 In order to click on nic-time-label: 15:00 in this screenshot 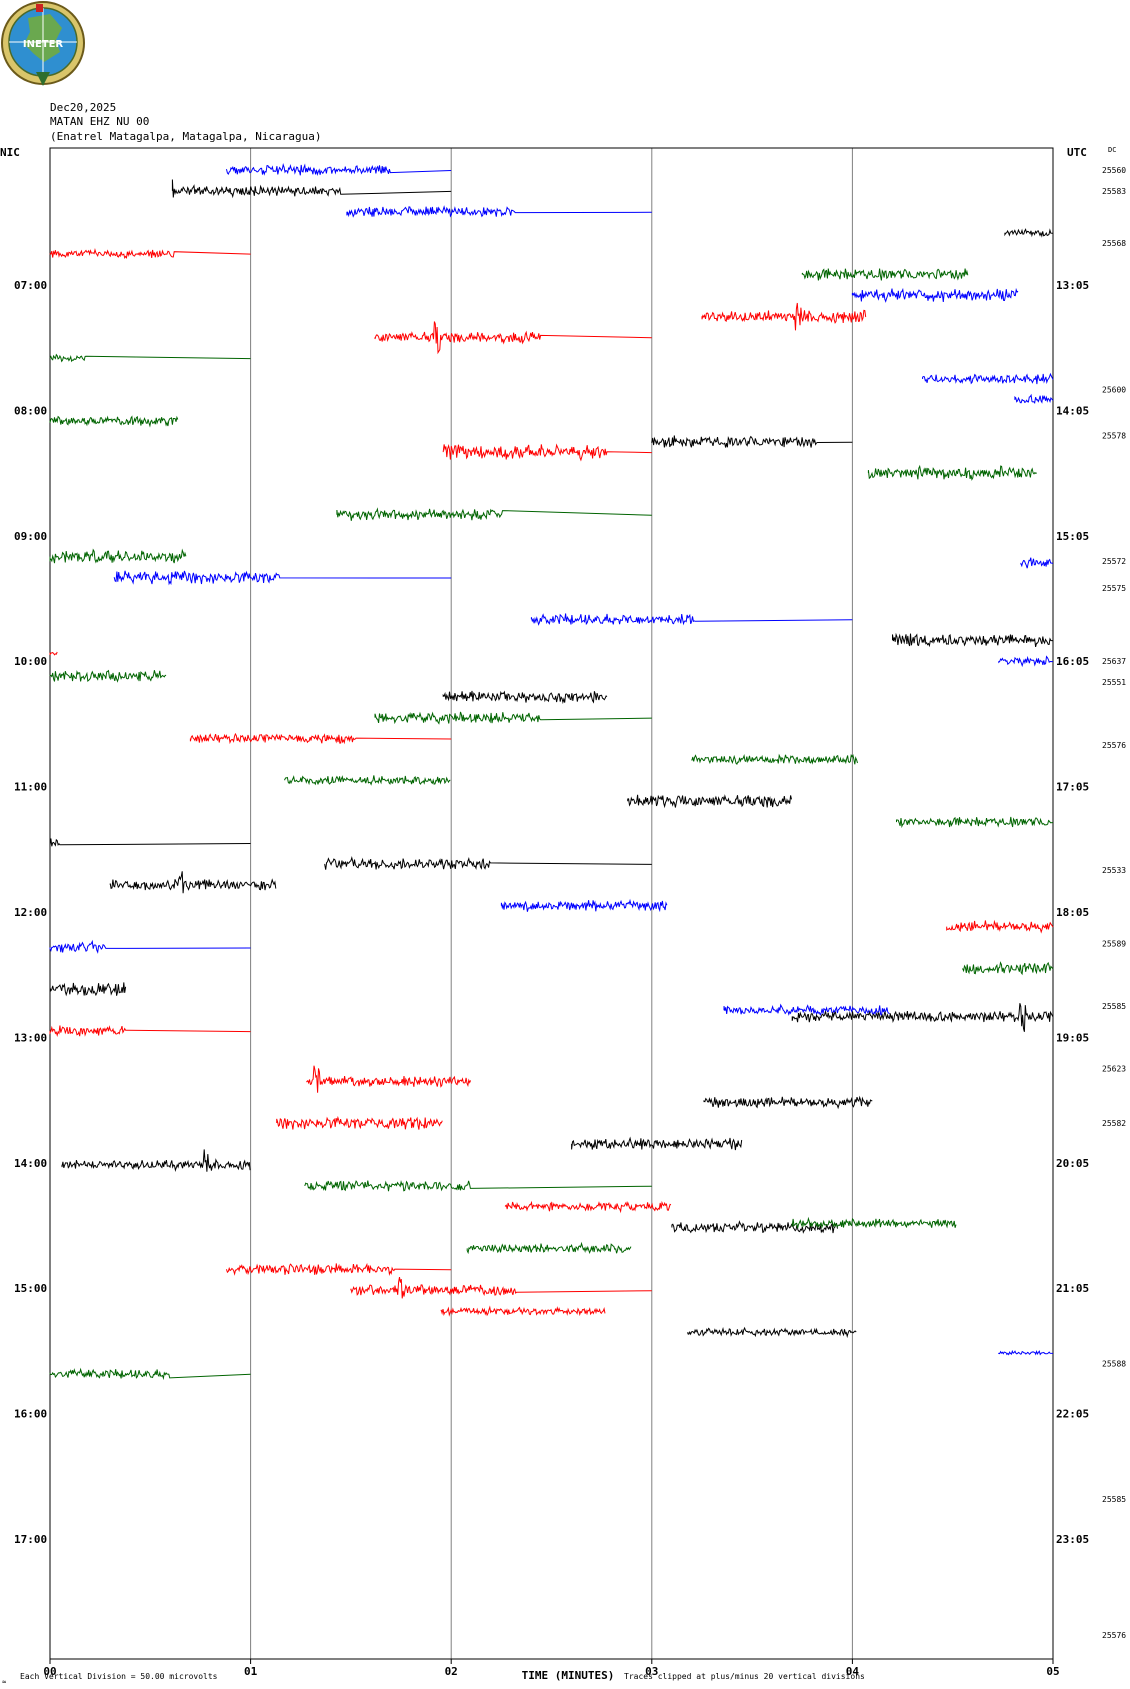, I will do `click(30, 1288)`.